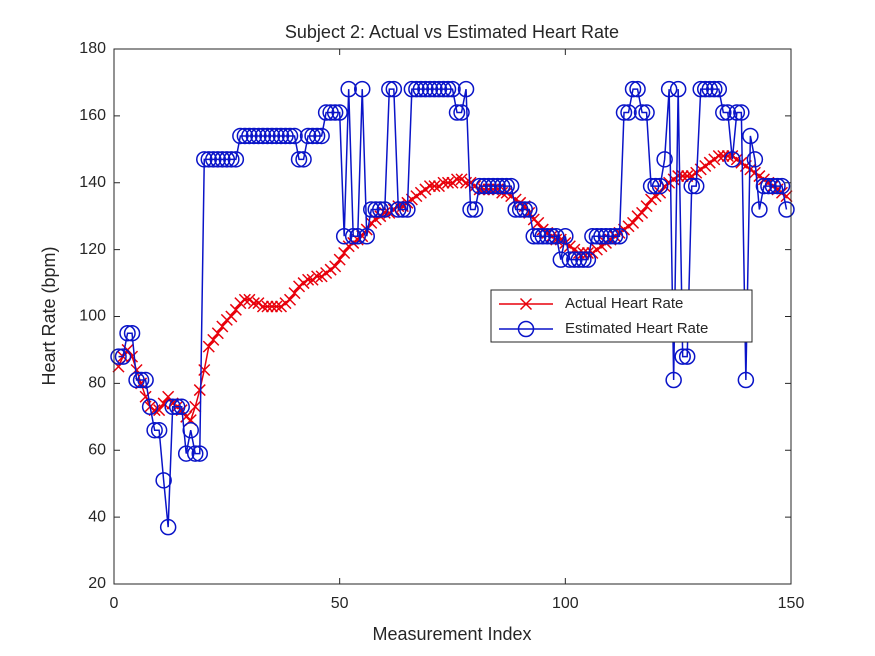 Image resolution: width=875 pixels, height=656 pixels. Describe the element at coordinates (97, 449) in the screenshot. I see `y-tick-label: 60` at that location.